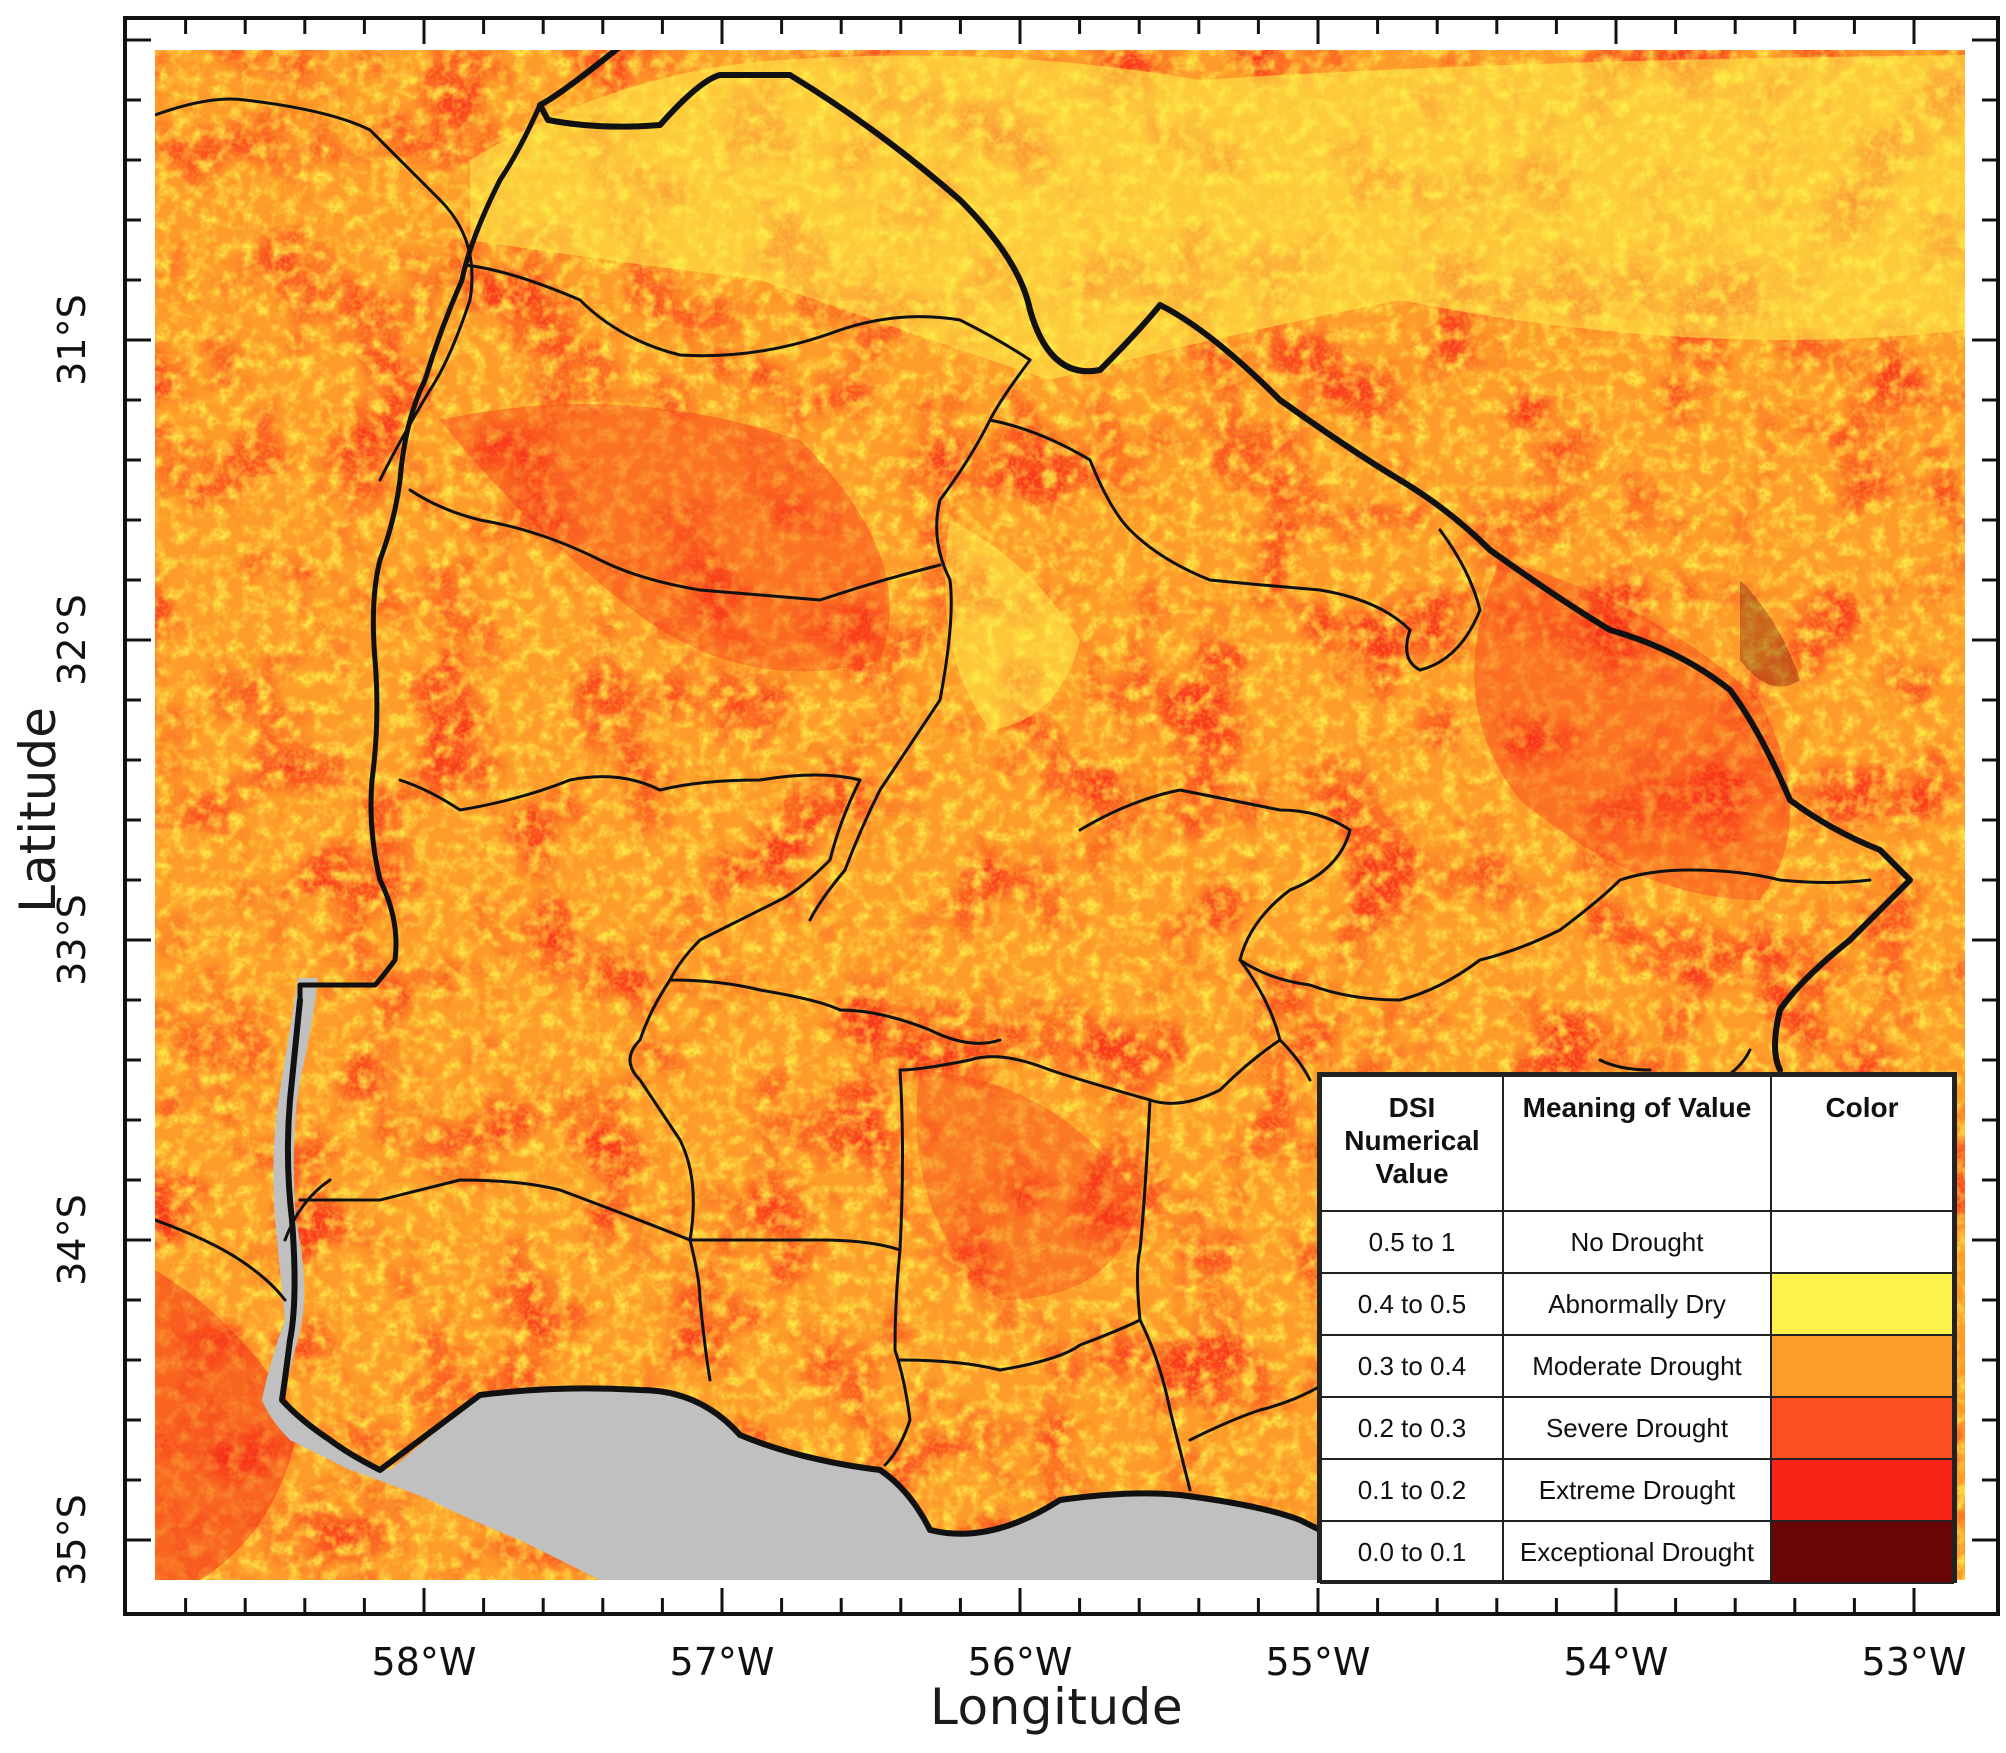 This screenshot has height=1753, width=2006. What do you see at coordinates (424, 1662) in the screenshot?
I see `x-tick-label-58w: 58°W` at bounding box center [424, 1662].